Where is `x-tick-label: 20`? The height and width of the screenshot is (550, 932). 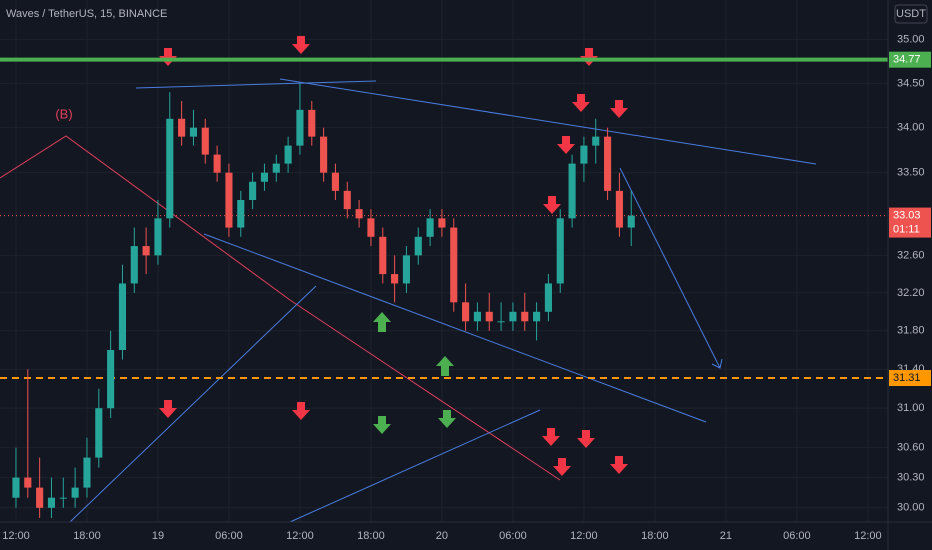 x-tick-label: 20 is located at coordinates (442, 536).